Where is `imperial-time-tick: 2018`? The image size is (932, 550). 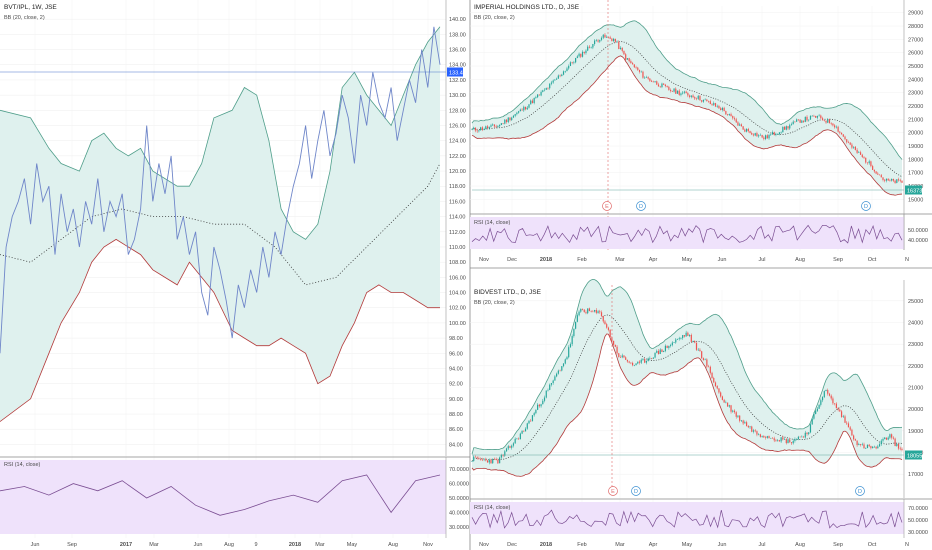
imperial-time-tick: 2018 is located at coordinates (546, 260).